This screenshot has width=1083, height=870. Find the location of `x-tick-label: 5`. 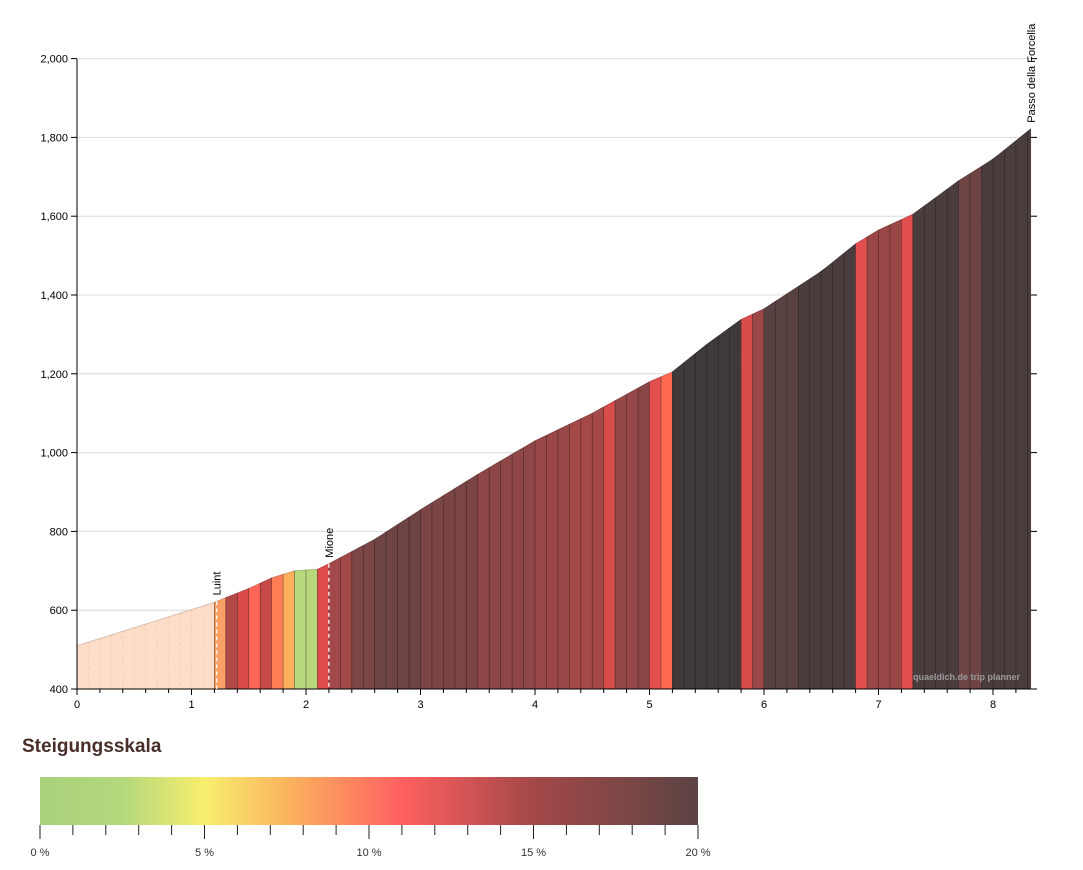

x-tick-label: 5 is located at coordinates (649, 705).